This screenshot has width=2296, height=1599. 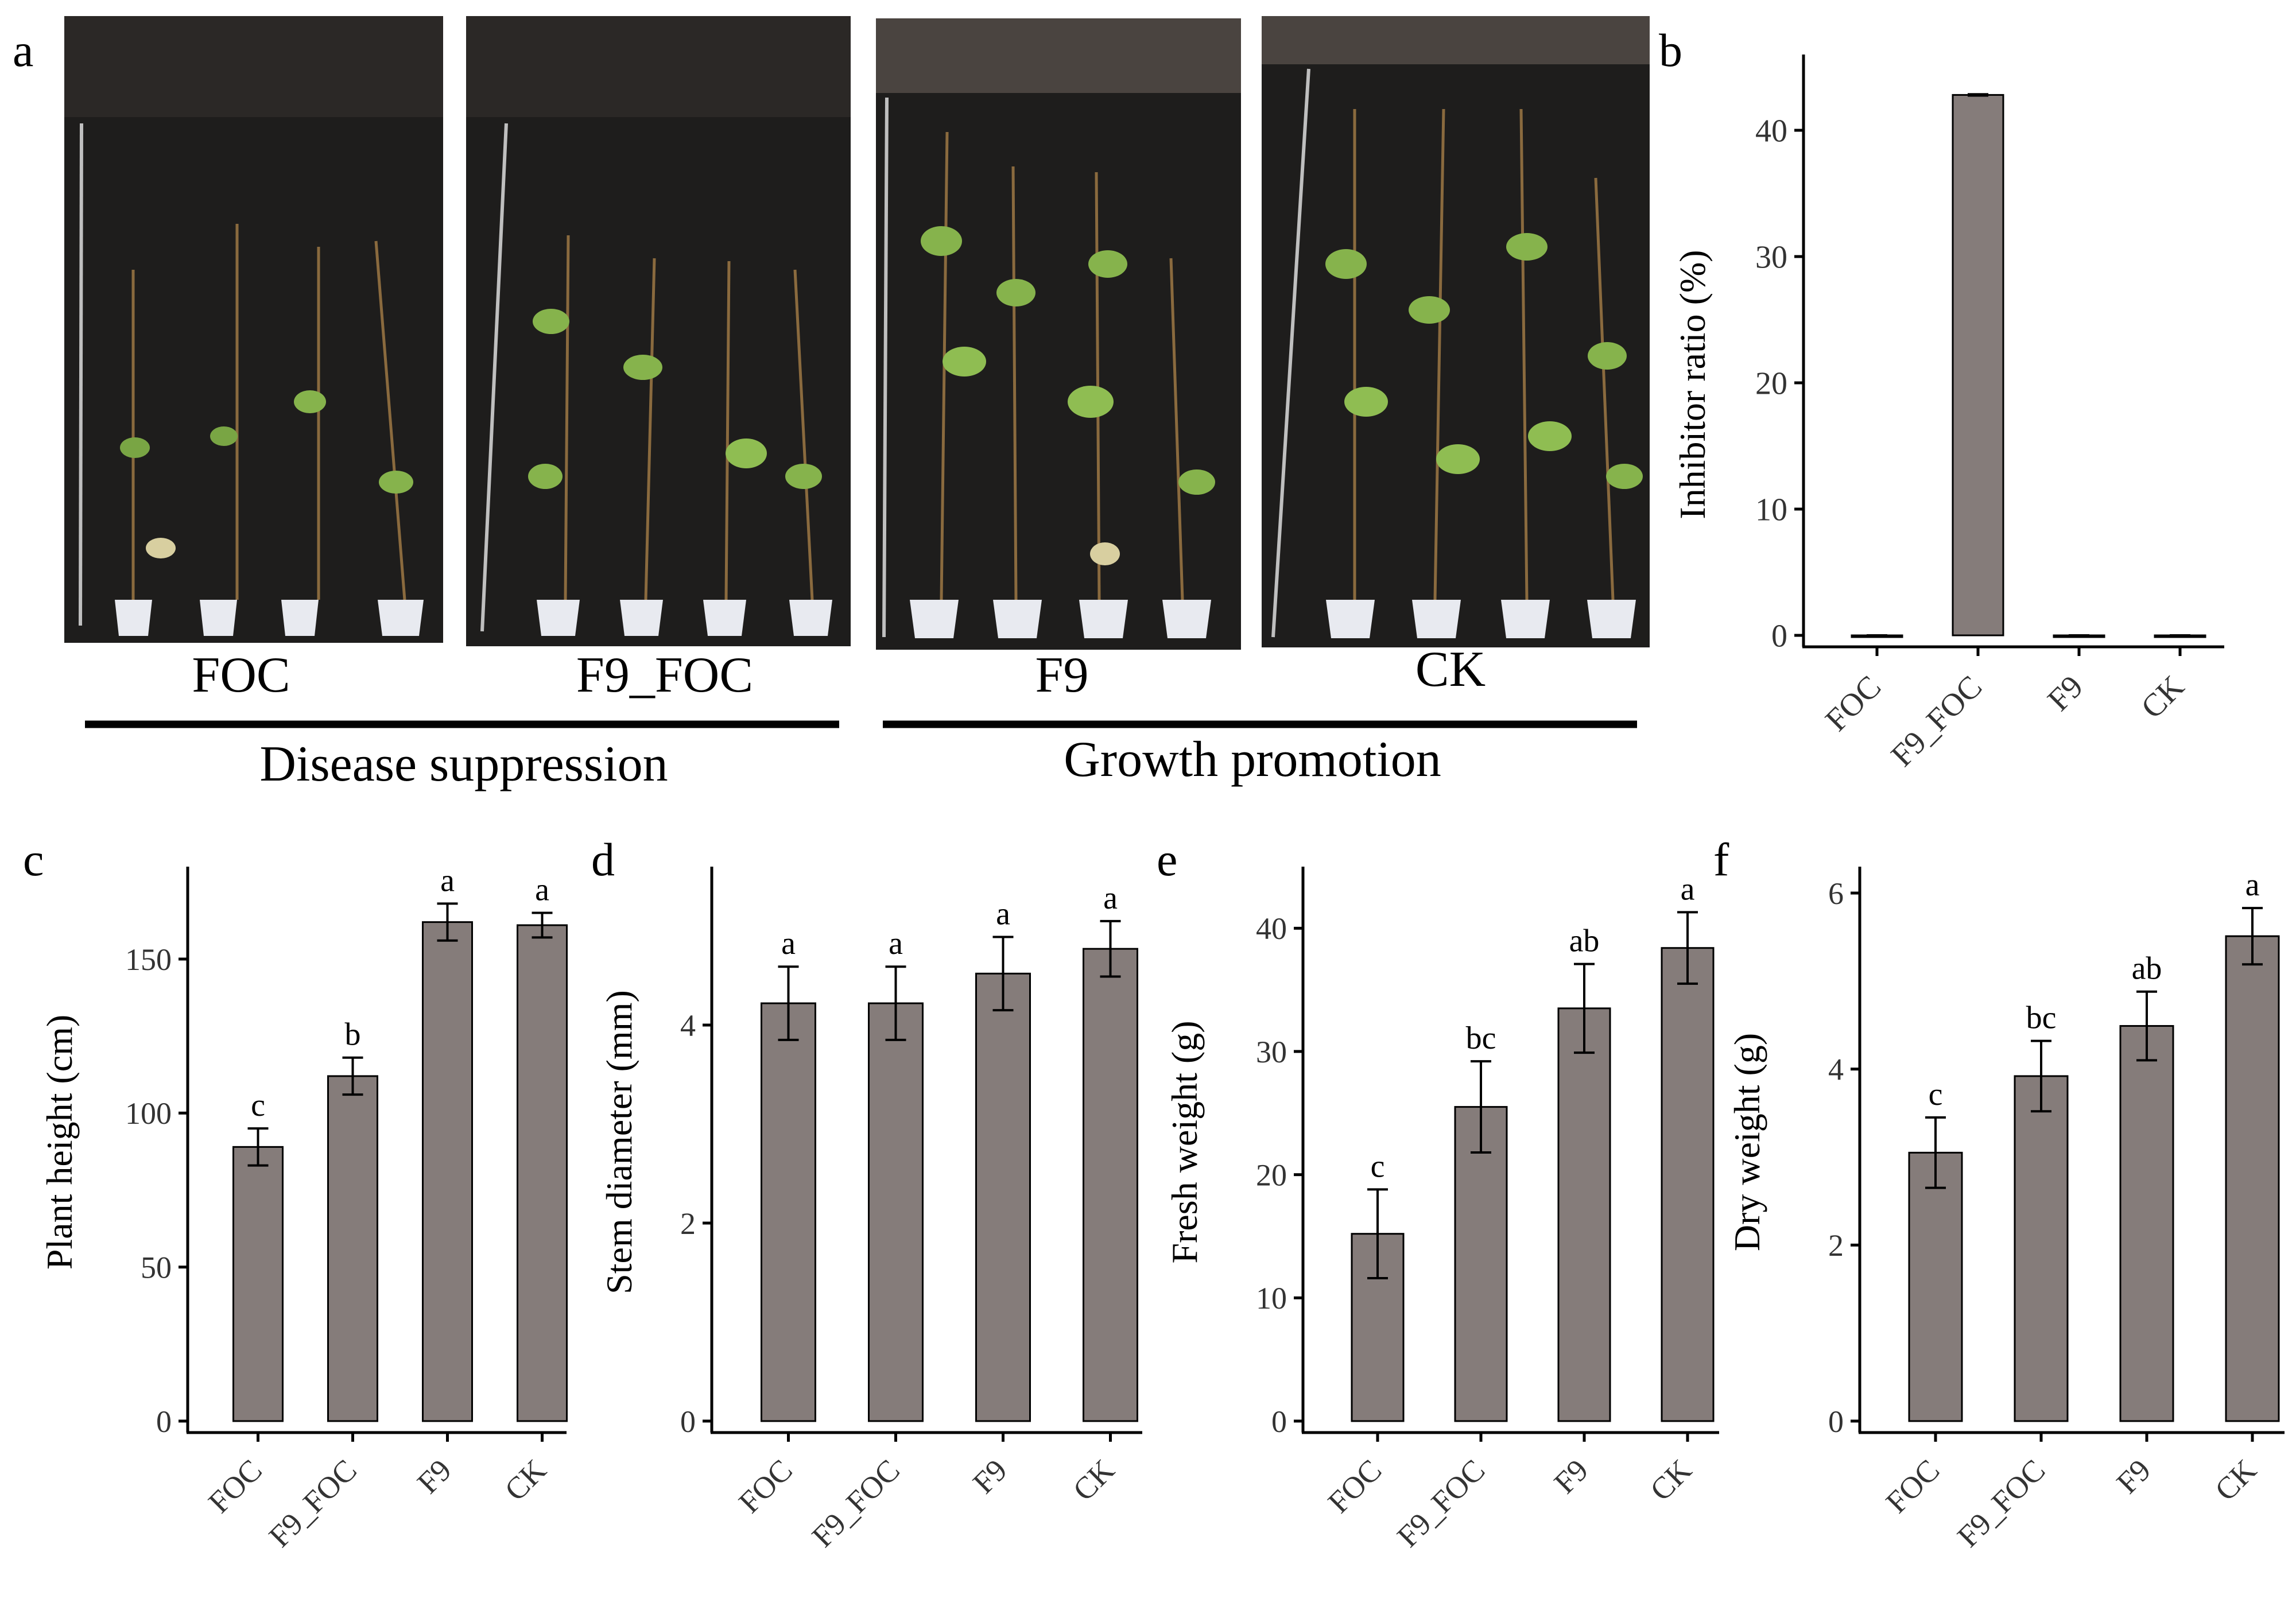 I want to click on y-axis-label: Dry weight (g), so click(x=1747, y=1142).